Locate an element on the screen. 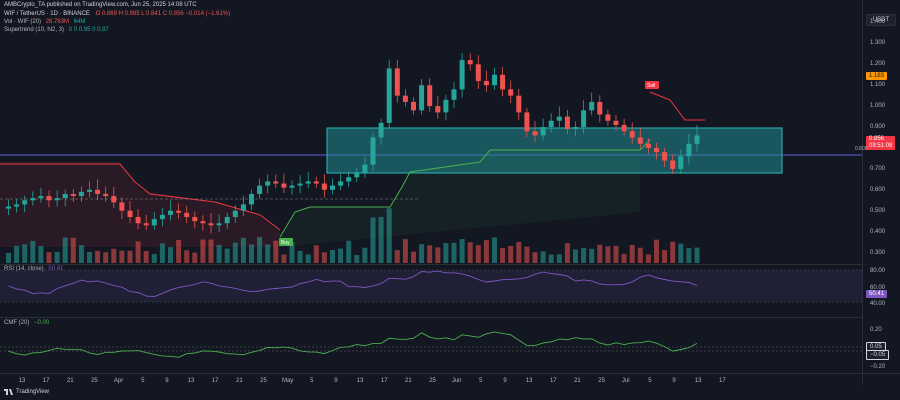  price-axis-label: 1.200 is located at coordinates (878, 64).